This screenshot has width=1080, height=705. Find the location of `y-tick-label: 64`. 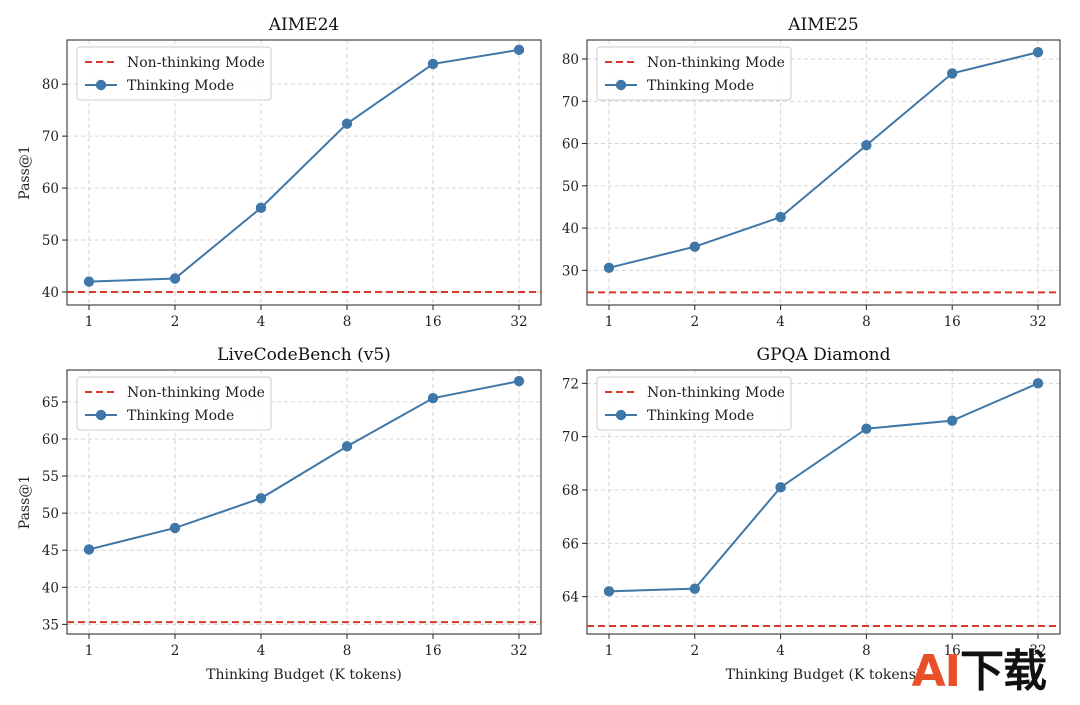

y-tick-label: 64 is located at coordinates (570, 598).